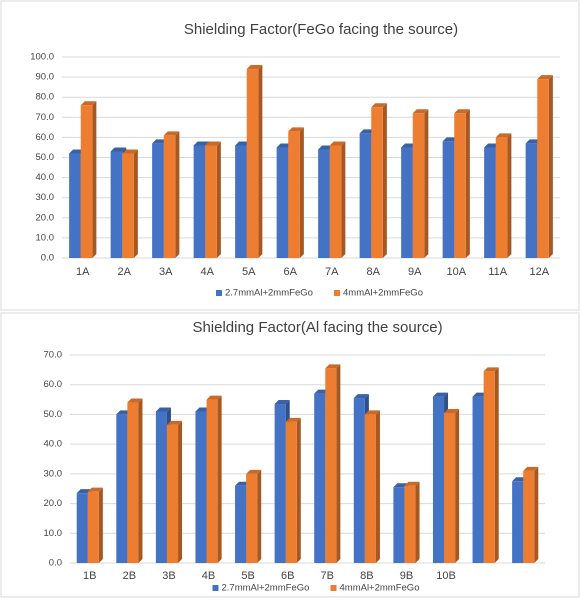 Image resolution: width=581 pixels, height=598 pixels. I want to click on x-tick-label: 8A, so click(374, 272).